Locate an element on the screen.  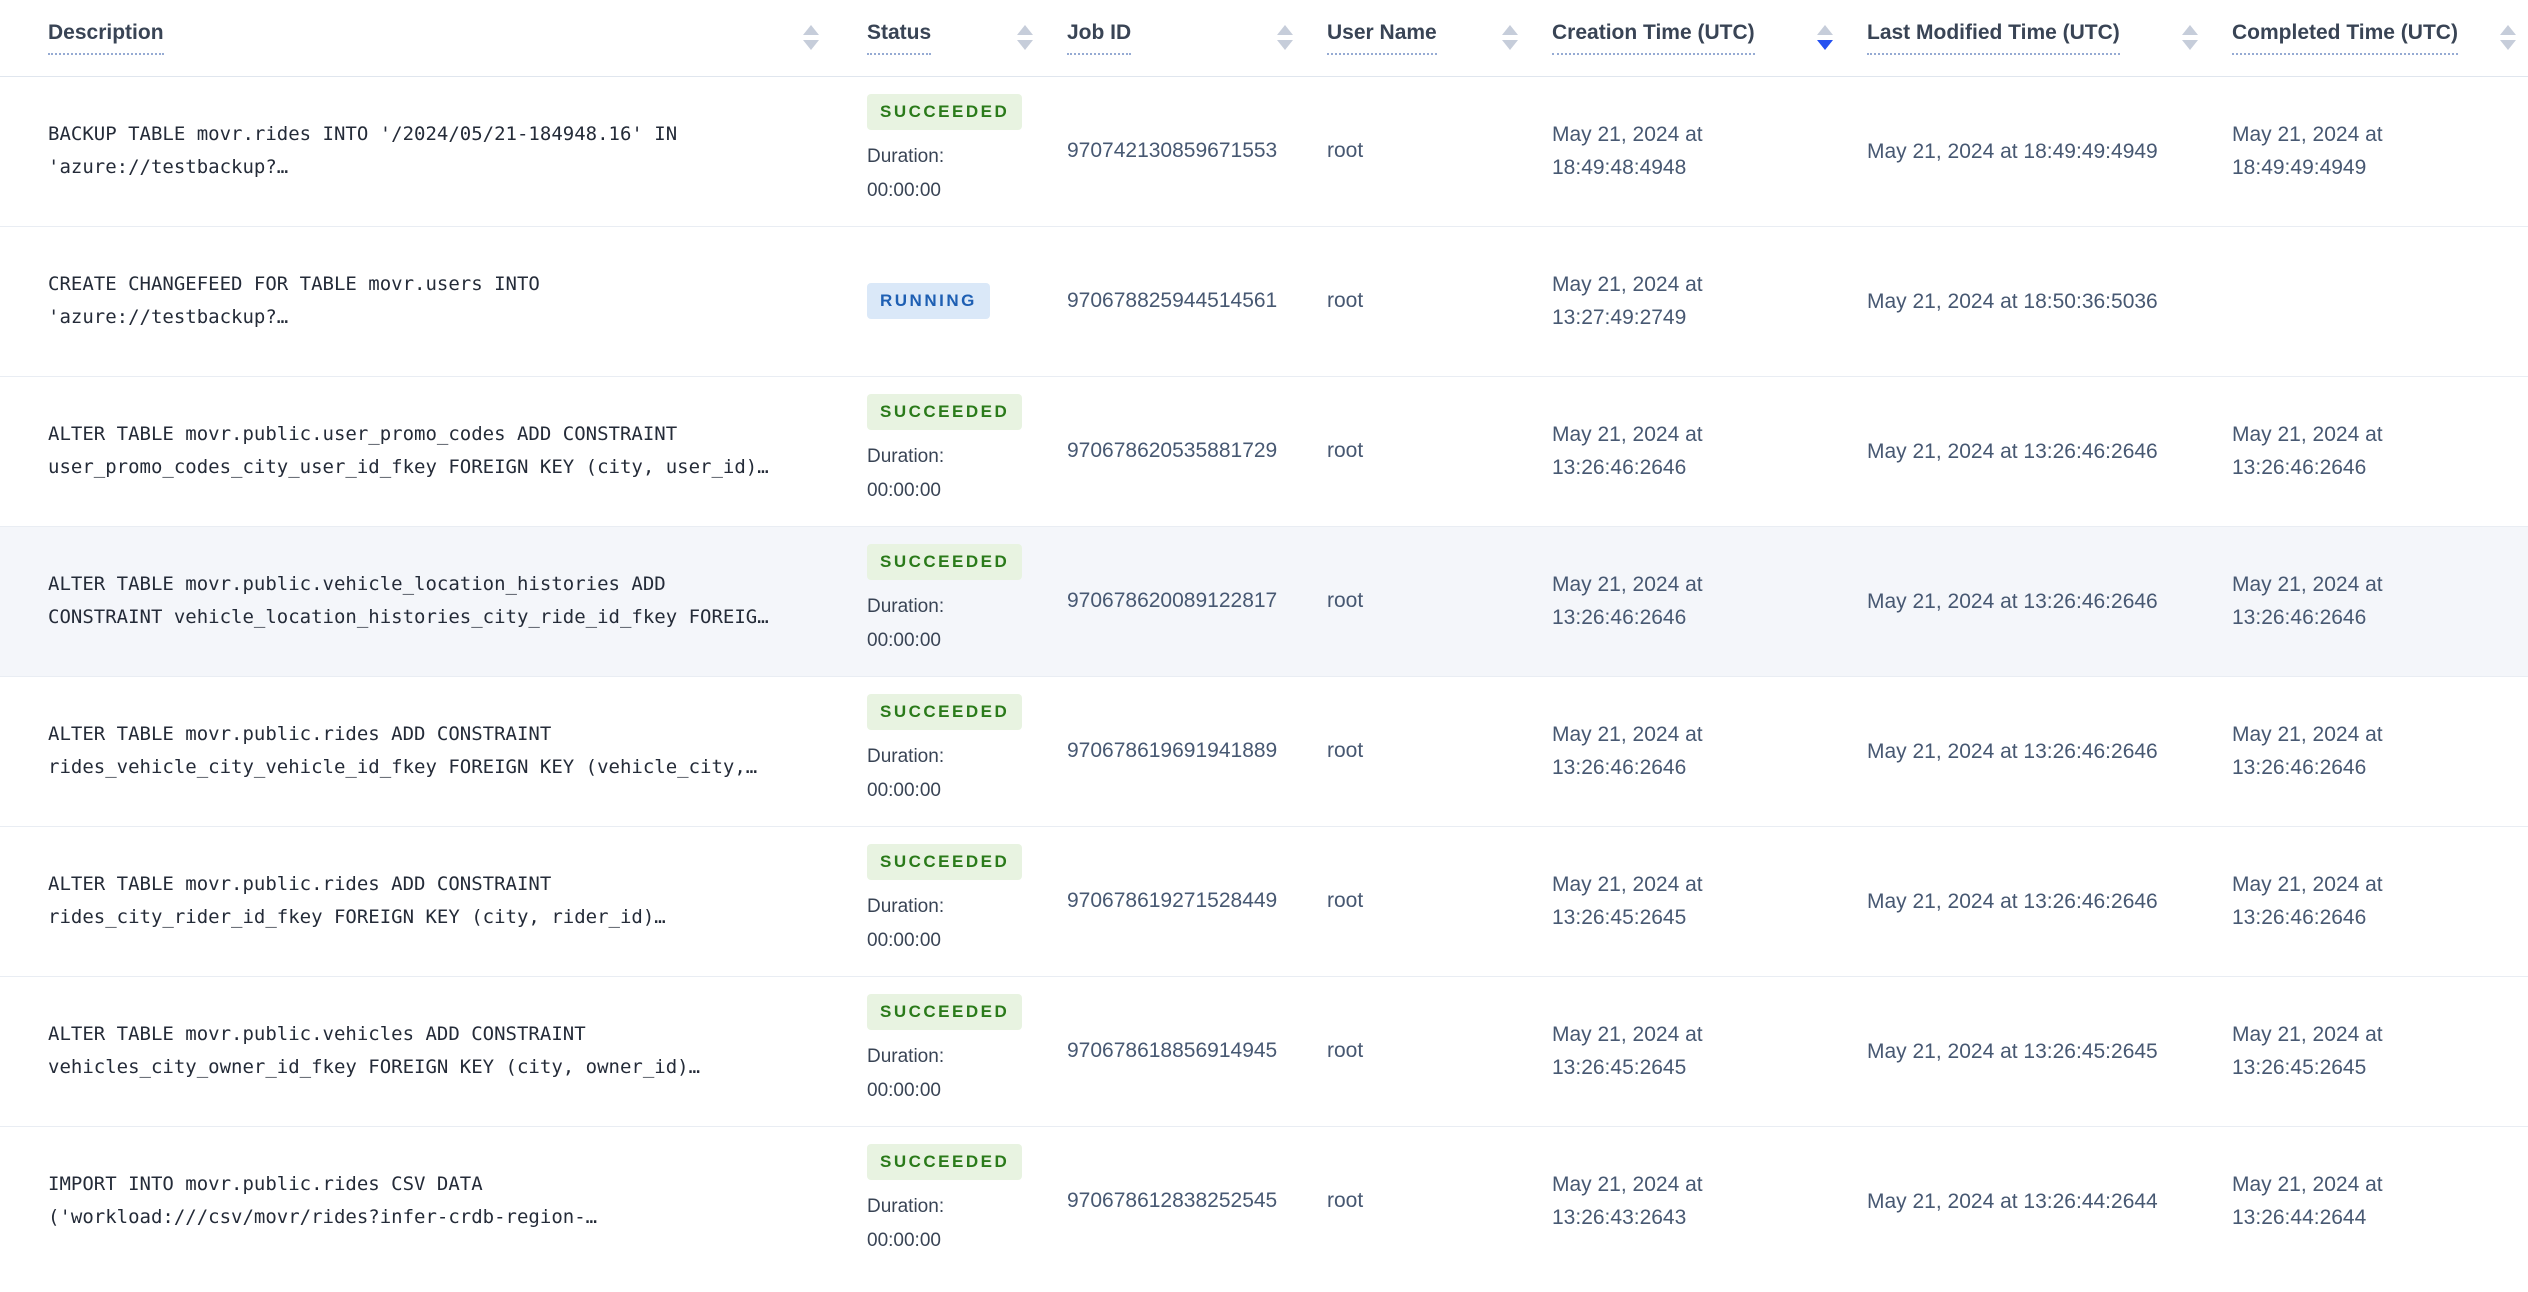
column-header-status: Status is located at coordinates (945, 38).